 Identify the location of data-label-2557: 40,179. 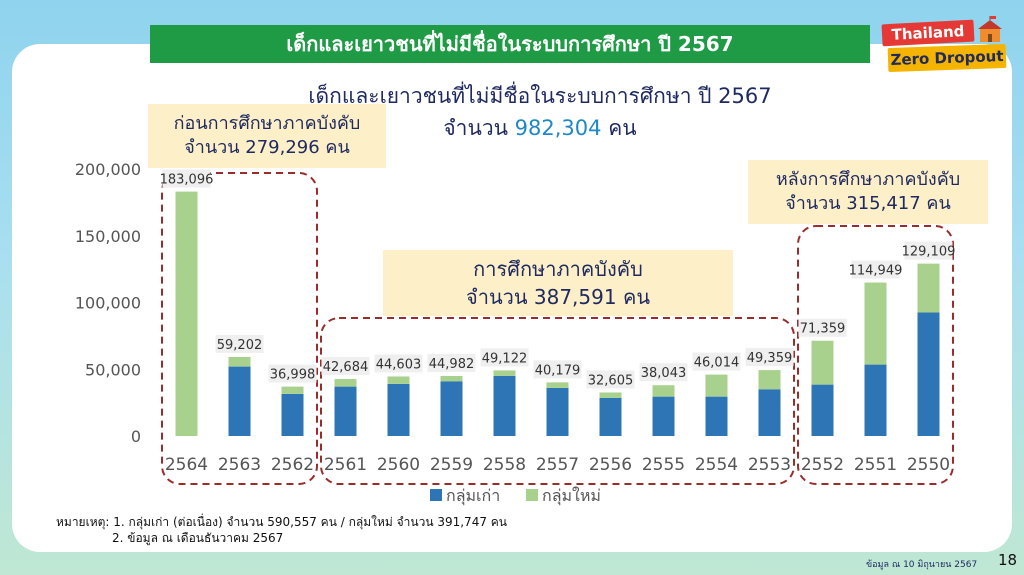
(558, 370).